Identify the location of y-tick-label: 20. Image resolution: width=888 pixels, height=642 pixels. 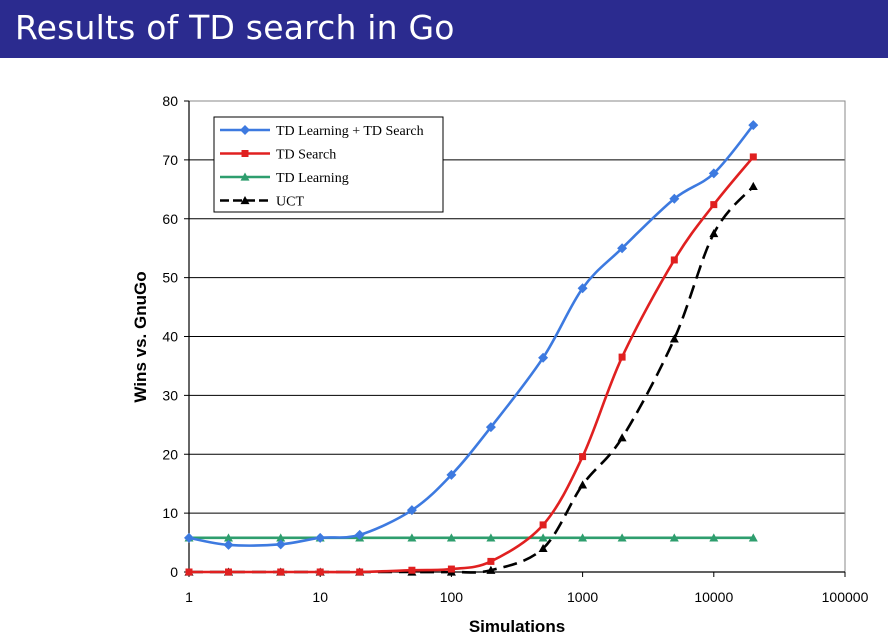
(170, 454).